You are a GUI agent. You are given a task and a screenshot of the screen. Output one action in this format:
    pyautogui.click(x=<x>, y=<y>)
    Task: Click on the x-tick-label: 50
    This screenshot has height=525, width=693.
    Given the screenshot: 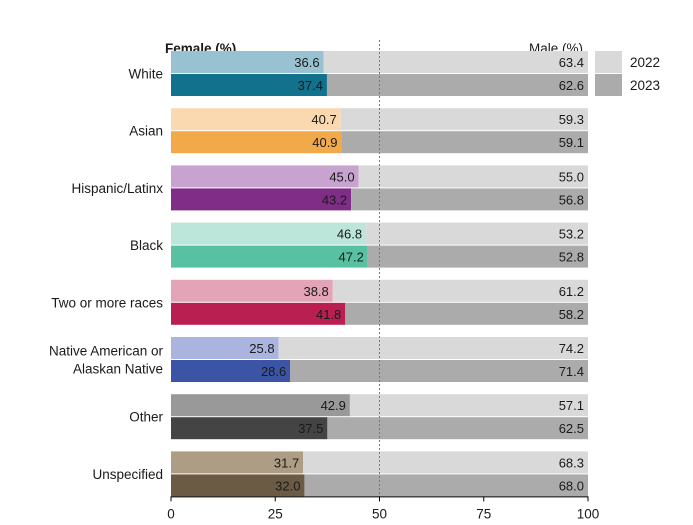 What is the action you would take?
    pyautogui.click(x=379, y=513)
    